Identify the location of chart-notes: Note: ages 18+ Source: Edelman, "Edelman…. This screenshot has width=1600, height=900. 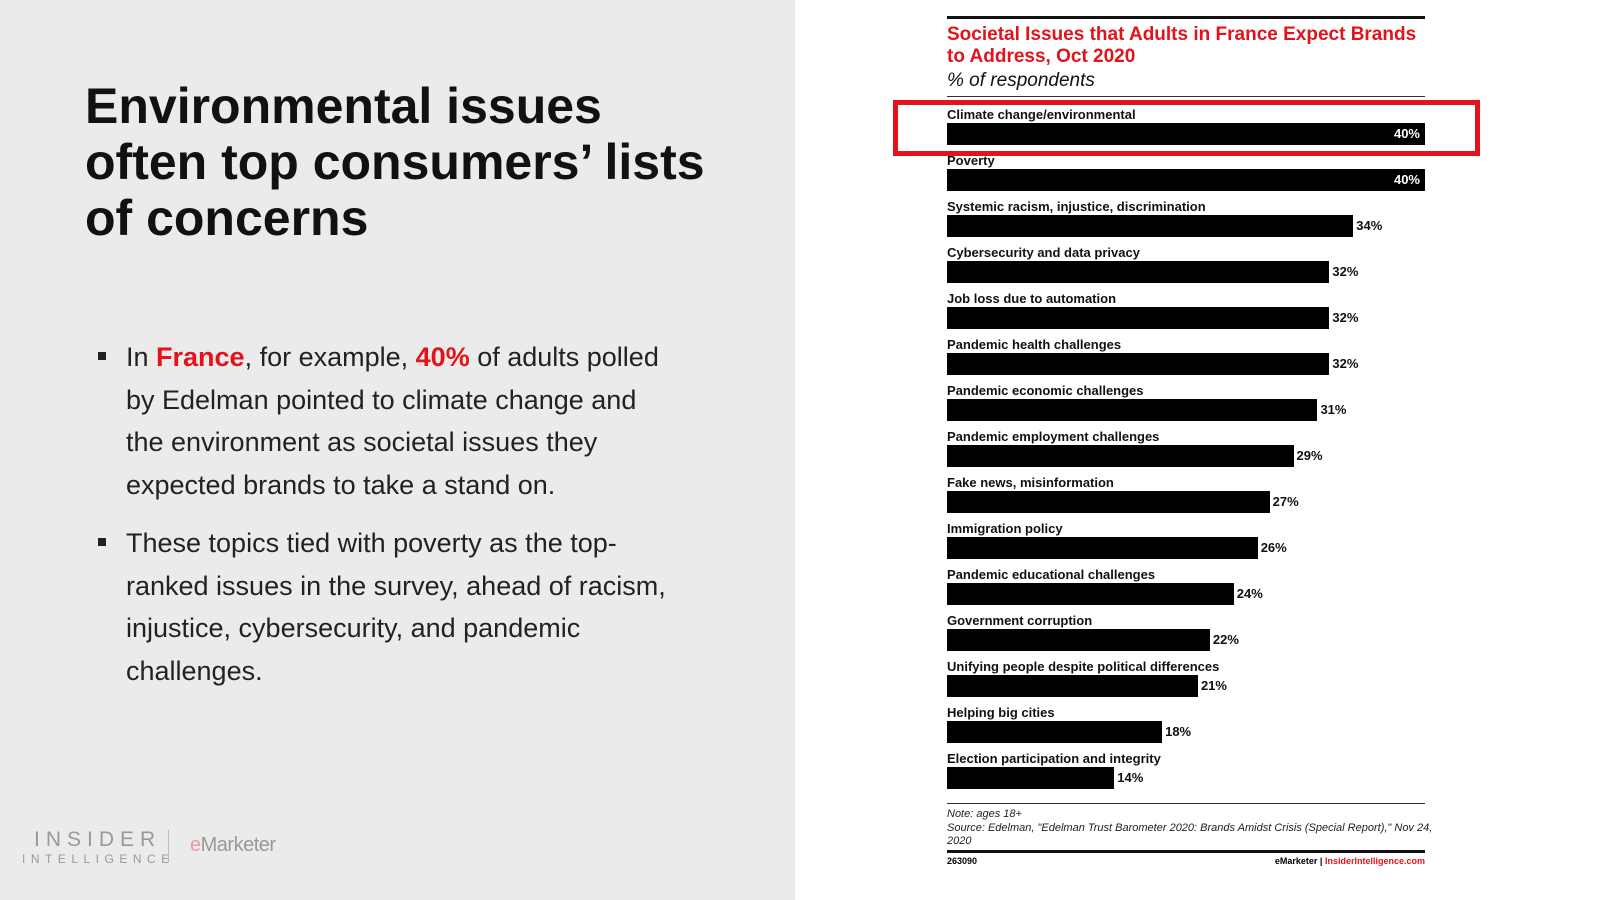
(1192, 828).